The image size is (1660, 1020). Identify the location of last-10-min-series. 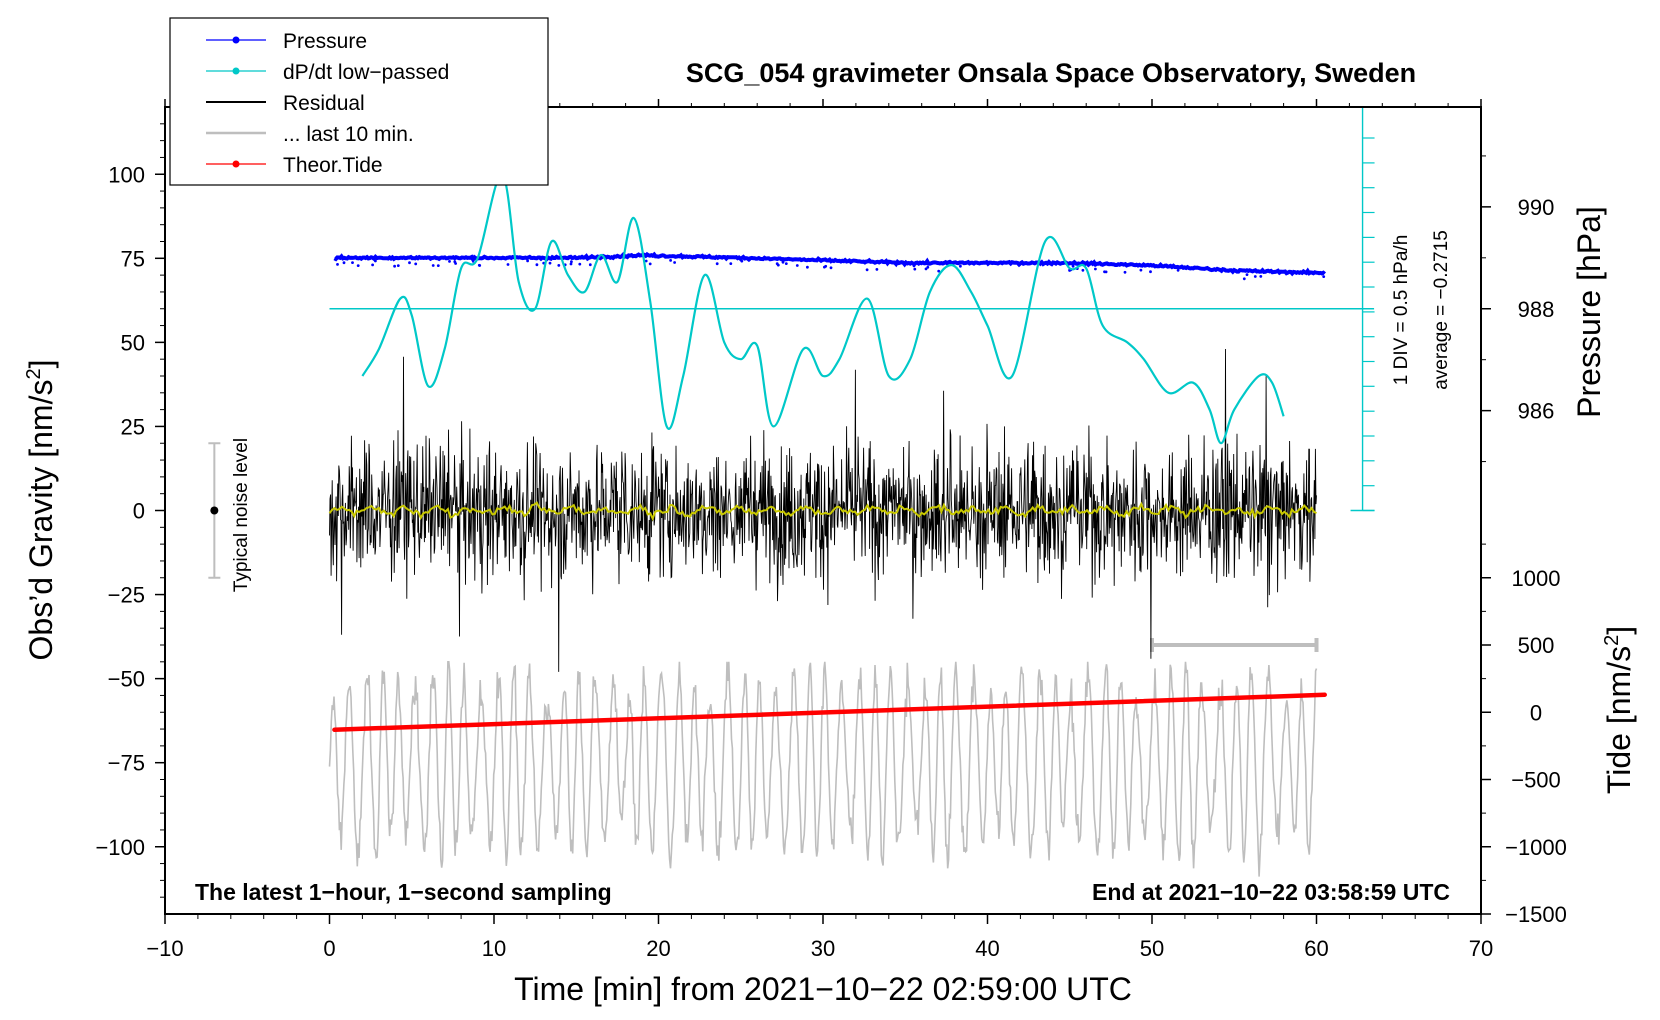
(823, 757).